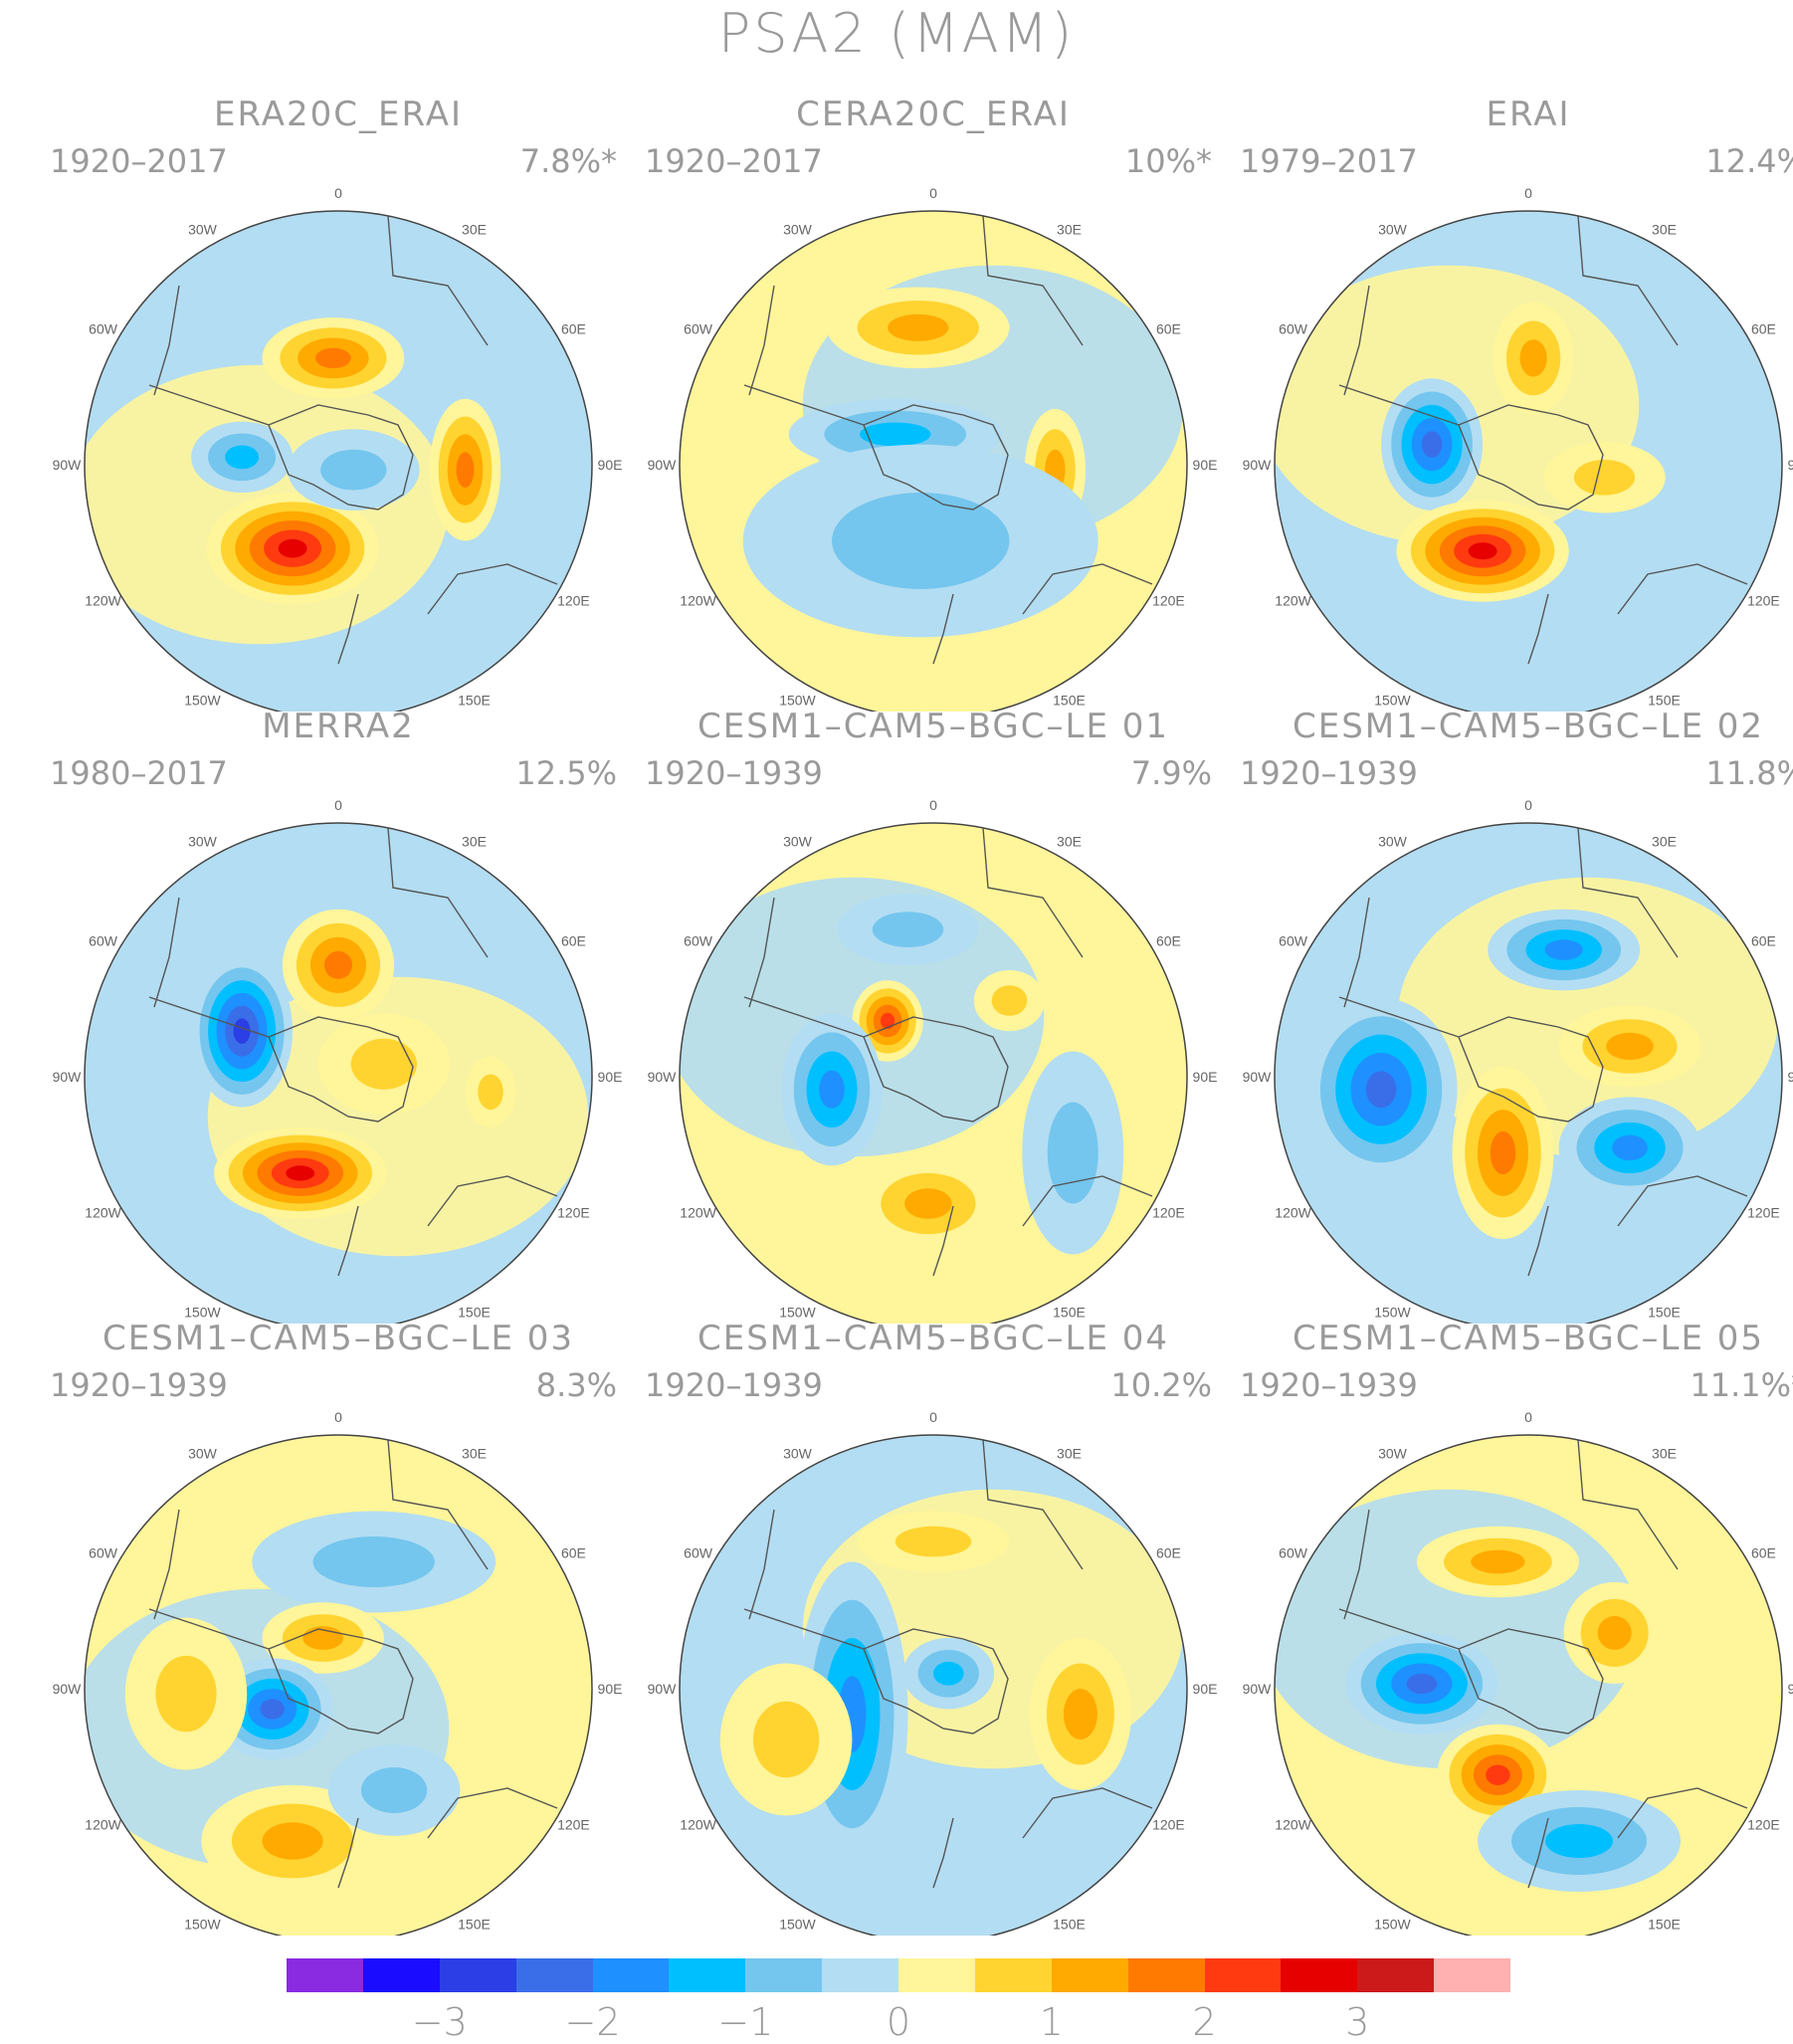 The height and width of the screenshot is (2044, 1793). What do you see at coordinates (745, 2022) in the screenshot?
I see `colorbar-tick-label: −1` at bounding box center [745, 2022].